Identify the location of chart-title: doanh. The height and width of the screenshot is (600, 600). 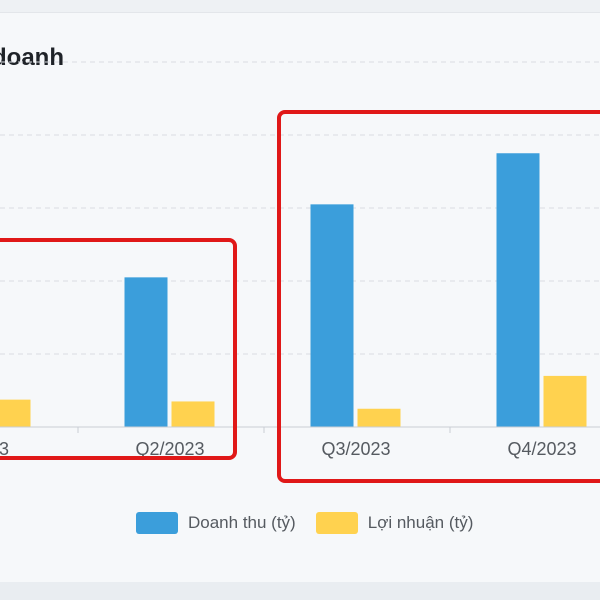
(32, 57).